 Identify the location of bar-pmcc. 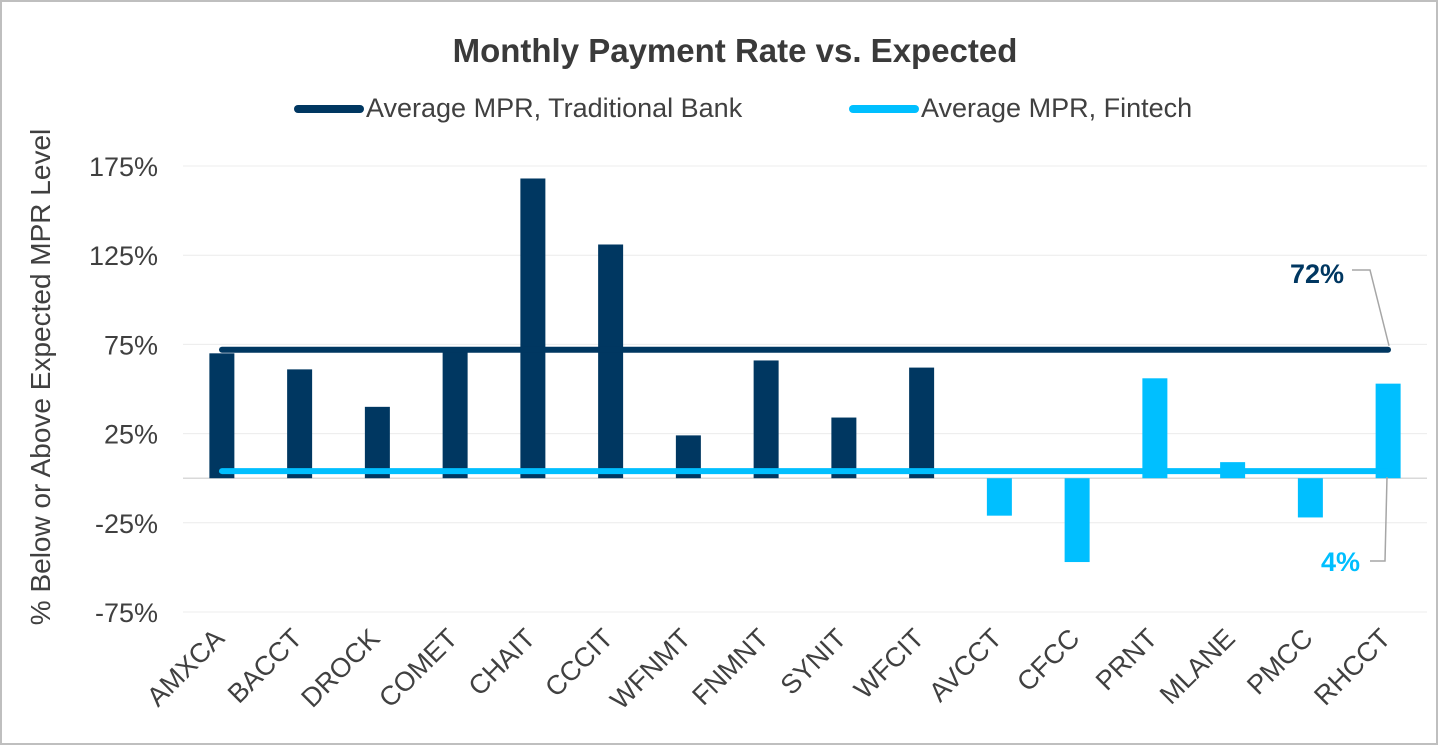
(1310, 498).